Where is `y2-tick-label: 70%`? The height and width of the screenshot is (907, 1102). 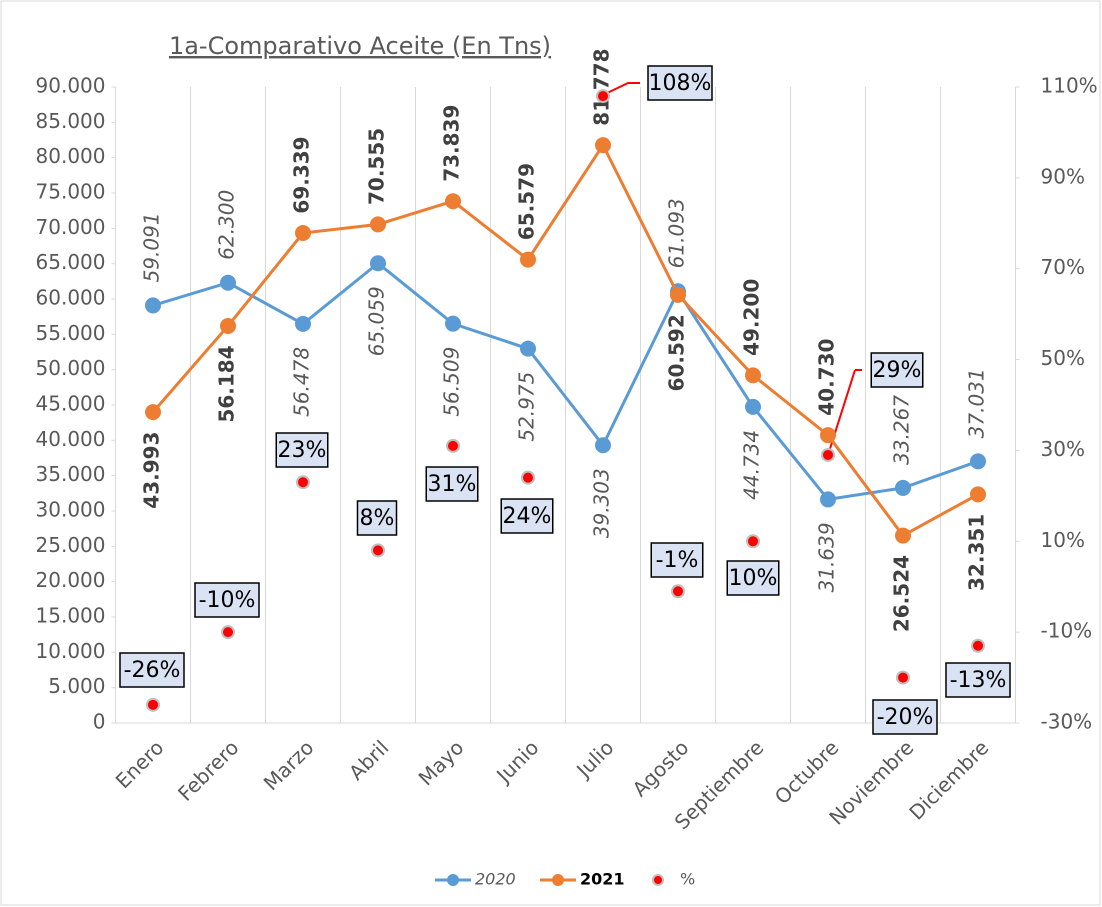 y2-tick-label: 70% is located at coordinates (1063, 267).